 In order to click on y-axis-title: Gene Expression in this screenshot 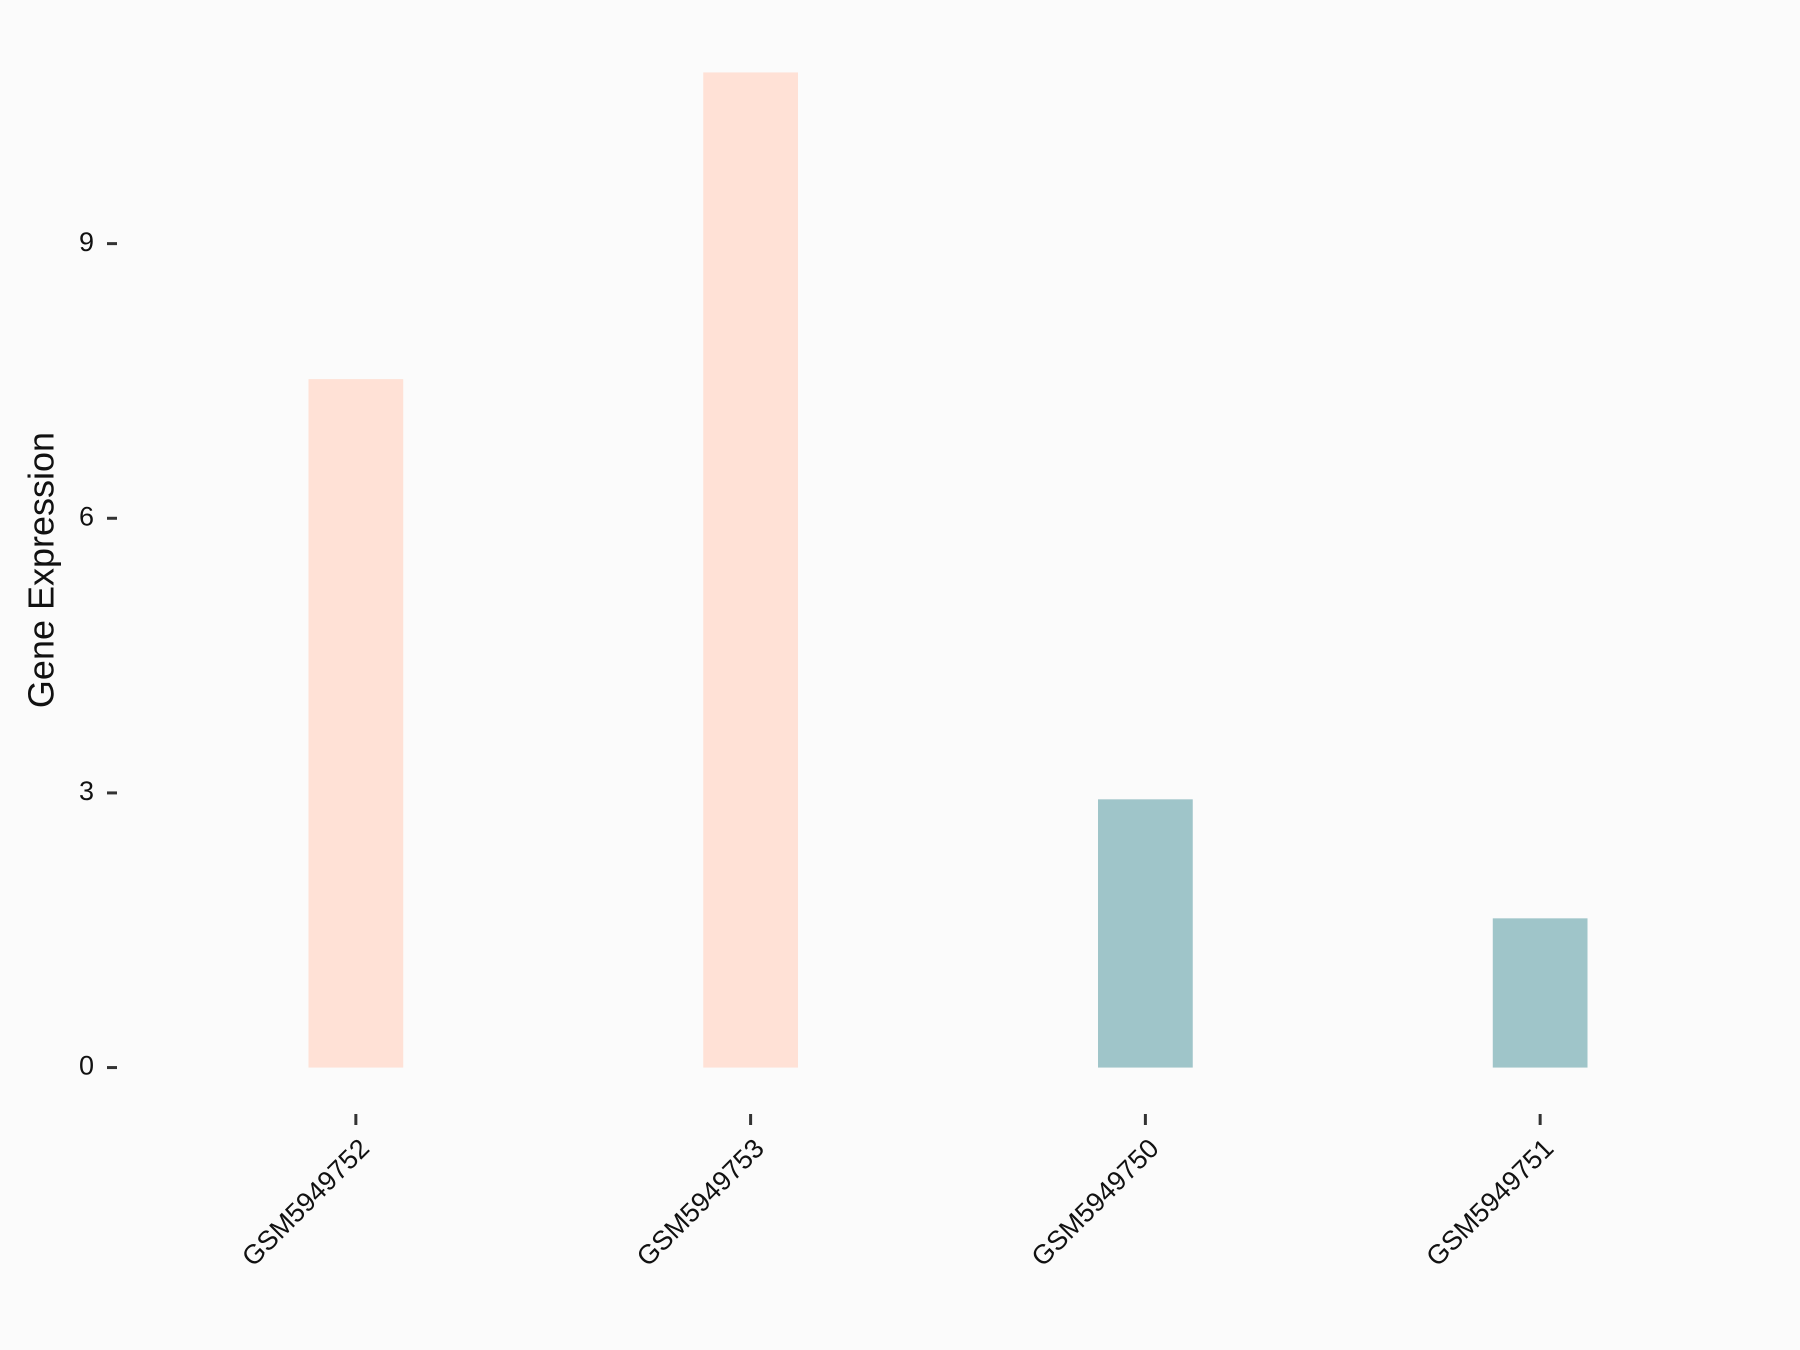, I will do `click(41, 570)`.